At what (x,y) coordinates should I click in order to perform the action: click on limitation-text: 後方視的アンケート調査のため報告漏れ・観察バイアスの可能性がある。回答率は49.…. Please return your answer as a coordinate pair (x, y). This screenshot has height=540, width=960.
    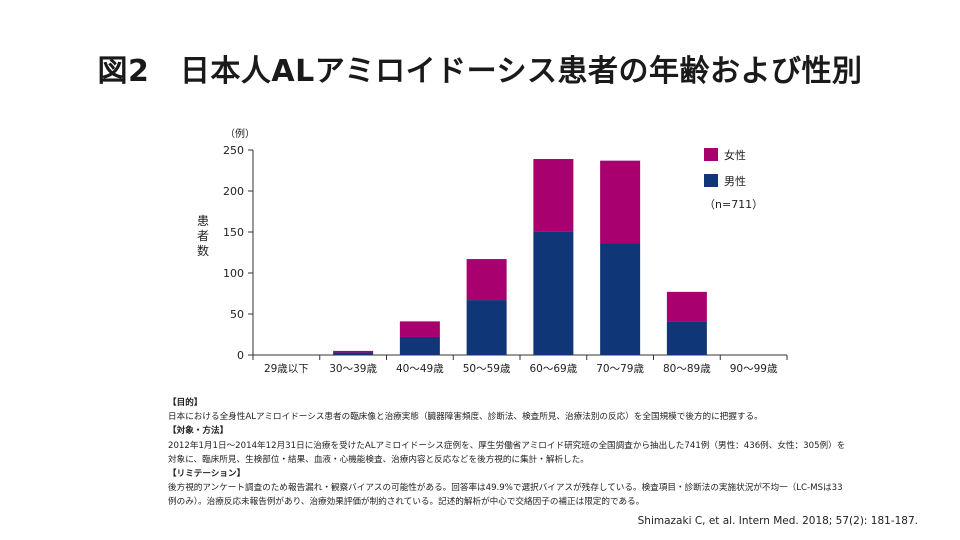
    Looking at the image, I should click on (505, 495).